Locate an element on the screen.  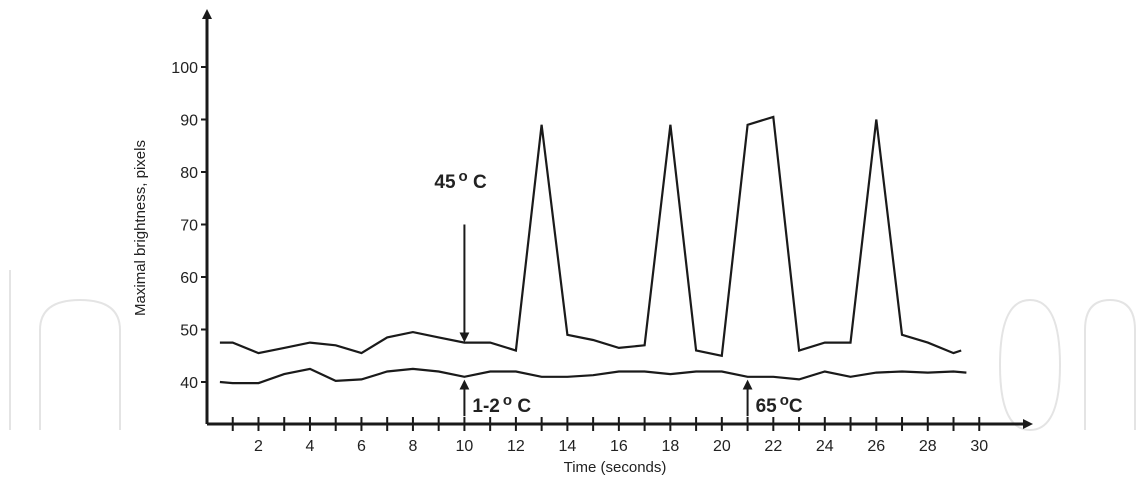
y-axis-title: Maximal brightness, pixels is located at coordinates (140, 228).